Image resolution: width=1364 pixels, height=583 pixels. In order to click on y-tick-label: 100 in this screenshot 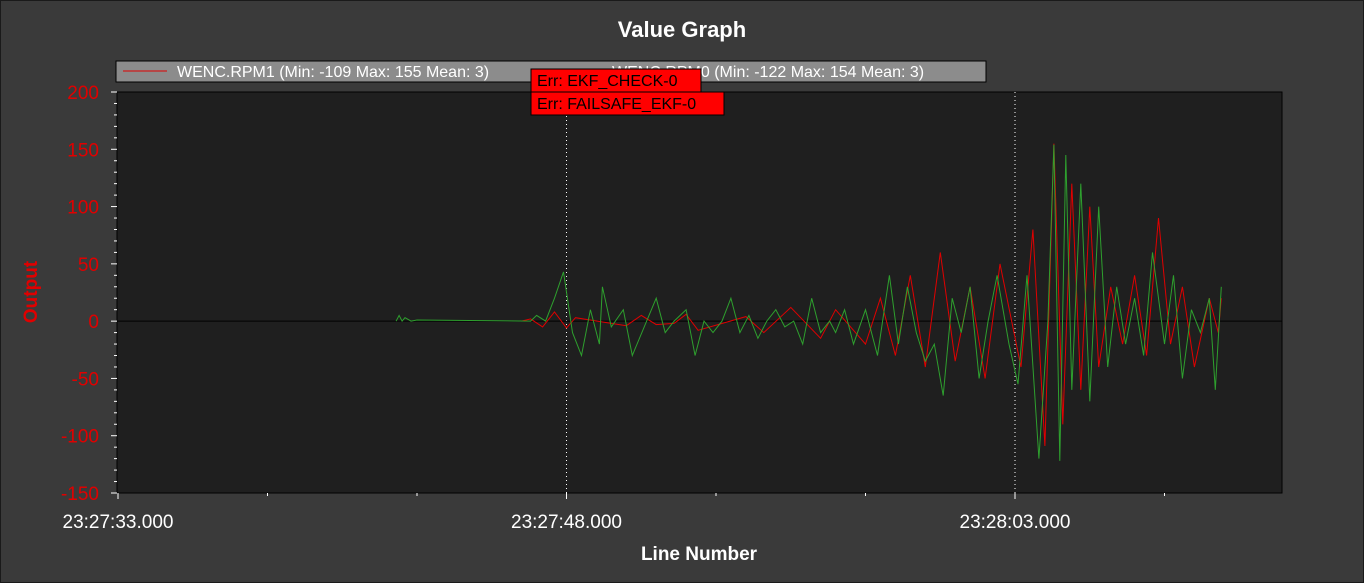, I will do `click(83, 208)`.